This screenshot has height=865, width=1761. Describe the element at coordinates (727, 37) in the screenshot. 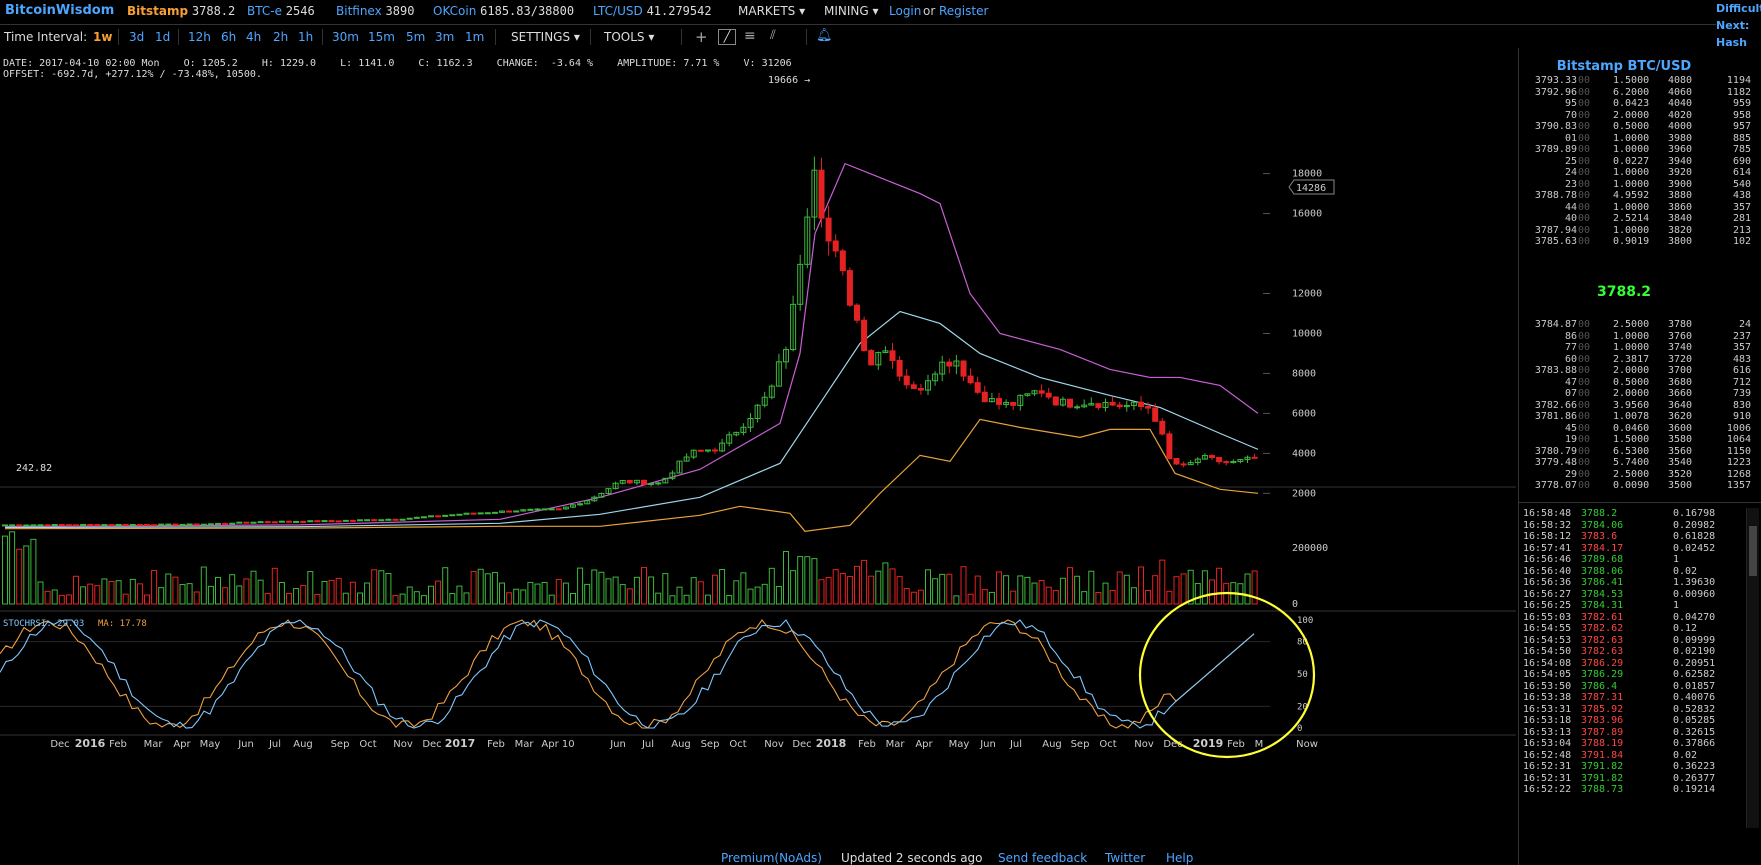

I see `trendline-icon: ╱` at that location.